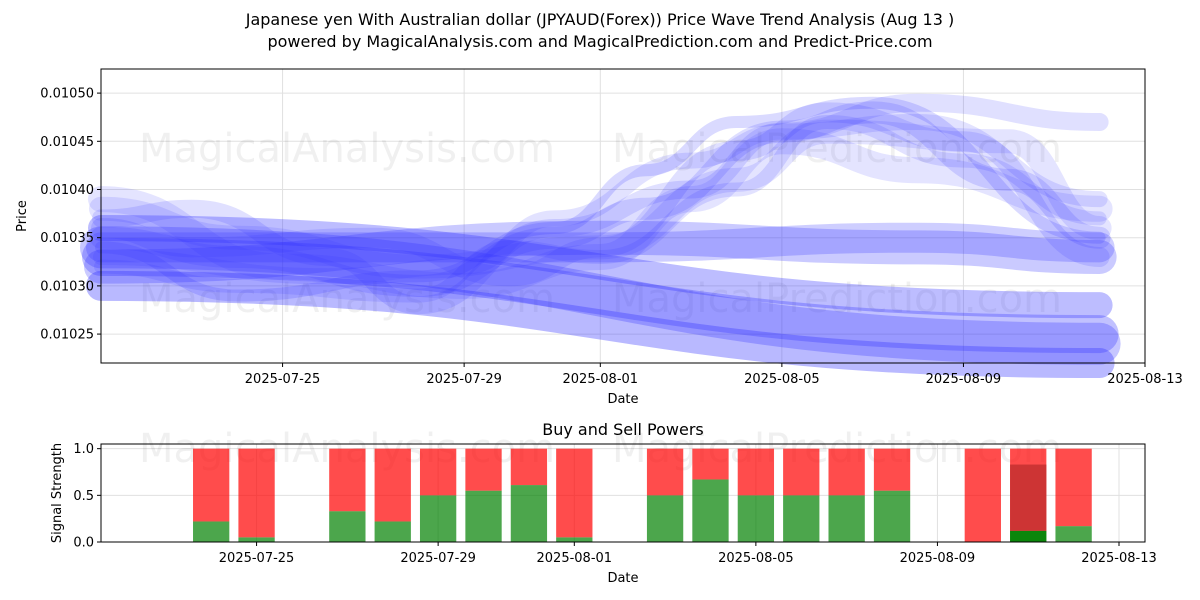  Describe the element at coordinates (283, 379) in the screenshot. I see `price-x-tick-label: 2025-07-25` at that location.